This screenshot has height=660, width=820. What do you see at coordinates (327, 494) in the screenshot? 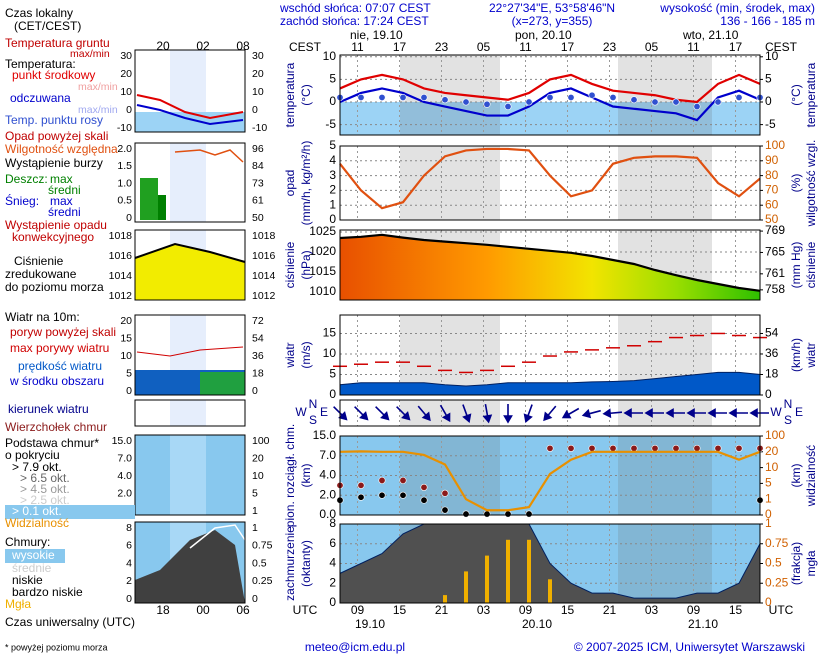
I see `y-tick-label: 2.0` at bounding box center [327, 494].